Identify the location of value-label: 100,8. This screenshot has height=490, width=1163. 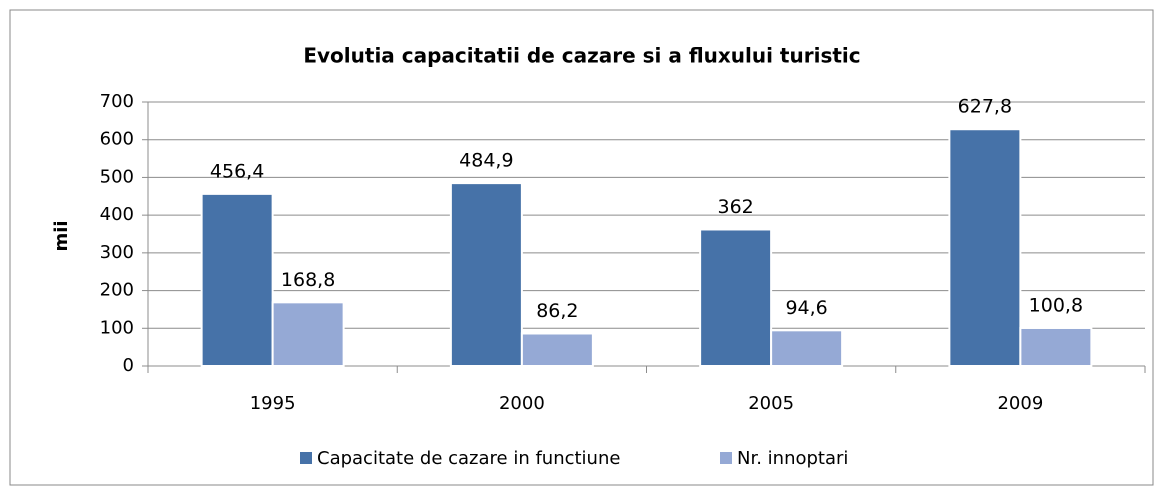
(1056, 305).